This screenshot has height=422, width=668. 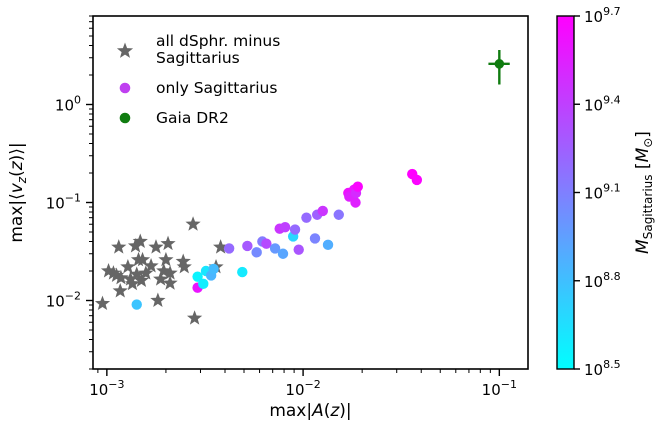 I want to click on y-tick-label: 10⁻¹, so click(x=63, y=202).